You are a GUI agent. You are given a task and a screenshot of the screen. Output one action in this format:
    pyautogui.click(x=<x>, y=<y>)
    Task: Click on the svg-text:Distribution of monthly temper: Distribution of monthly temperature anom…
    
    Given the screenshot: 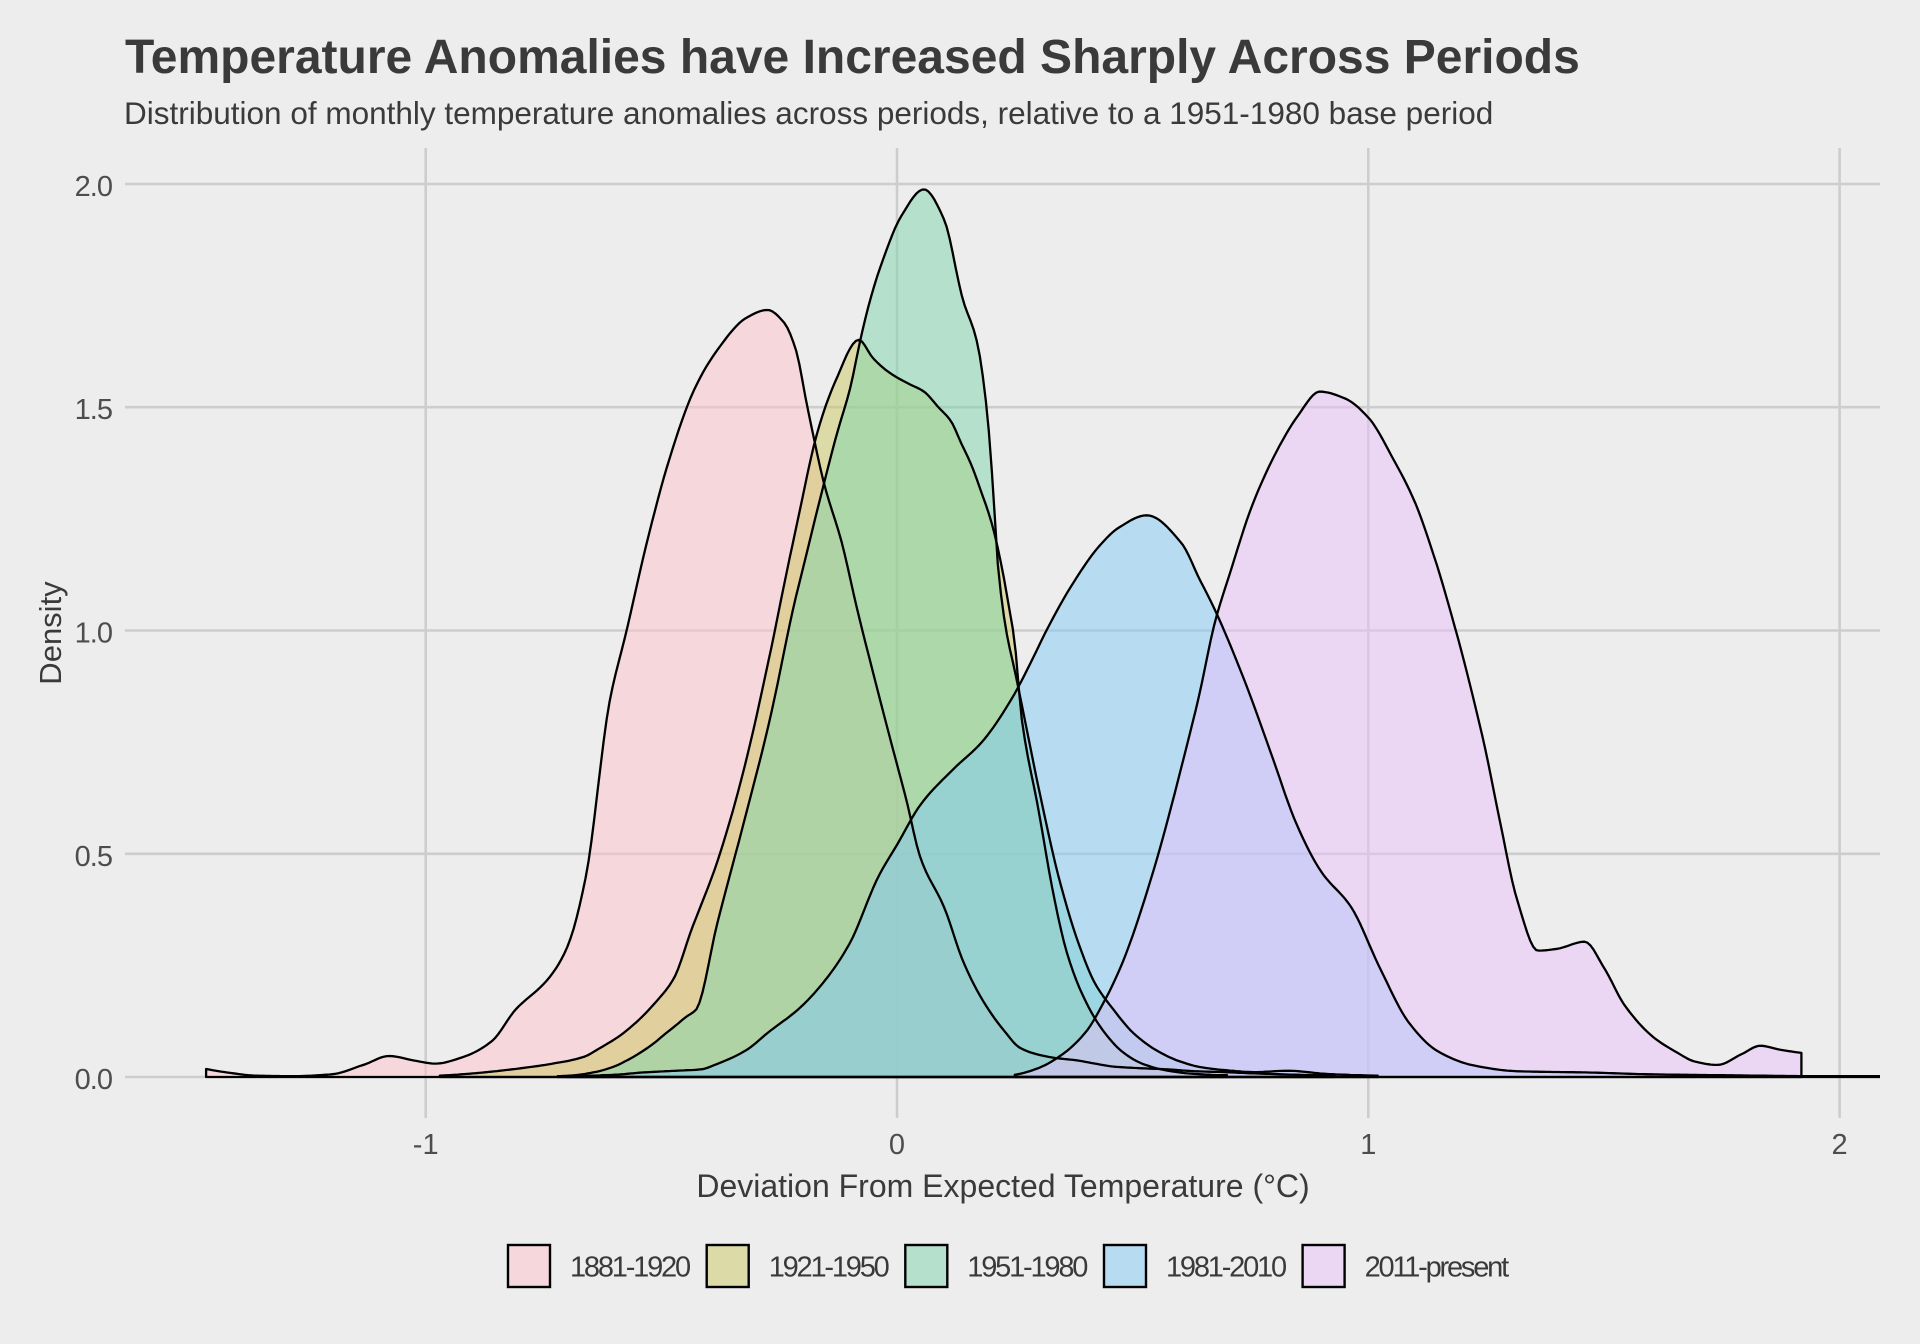 What is the action you would take?
    pyautogui.click(x=808, y=113)
    